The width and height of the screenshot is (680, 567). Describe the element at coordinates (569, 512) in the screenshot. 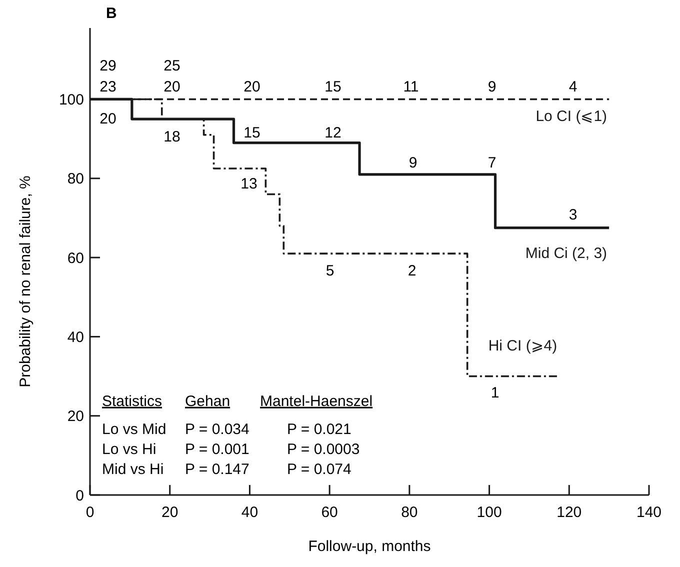

I see `x-tick-label: 120` at that location.